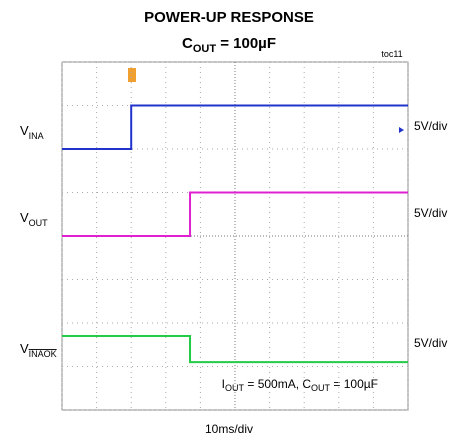 This screenshot has height=440, width=458. I want to click on annotation-part: = 500mA, C, so click(277, 384).